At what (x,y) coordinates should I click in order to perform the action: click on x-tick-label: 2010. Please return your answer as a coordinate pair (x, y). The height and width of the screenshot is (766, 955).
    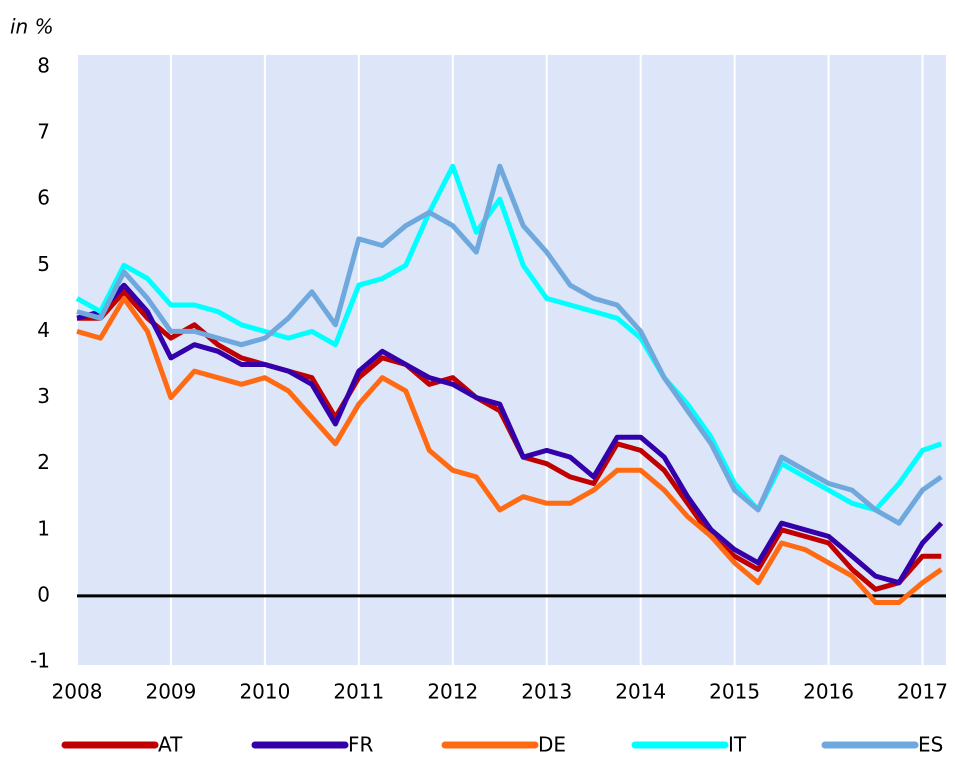
    Looking at the image, I should click on (264, 692).